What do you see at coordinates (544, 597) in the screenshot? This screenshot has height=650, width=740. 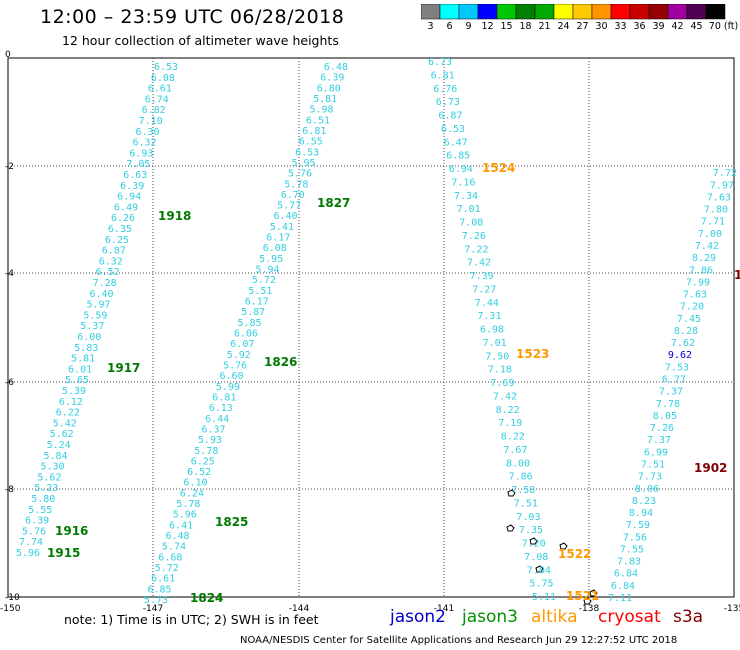 I see `wave-height-value: 5.11` at bounding box center [544, 597].